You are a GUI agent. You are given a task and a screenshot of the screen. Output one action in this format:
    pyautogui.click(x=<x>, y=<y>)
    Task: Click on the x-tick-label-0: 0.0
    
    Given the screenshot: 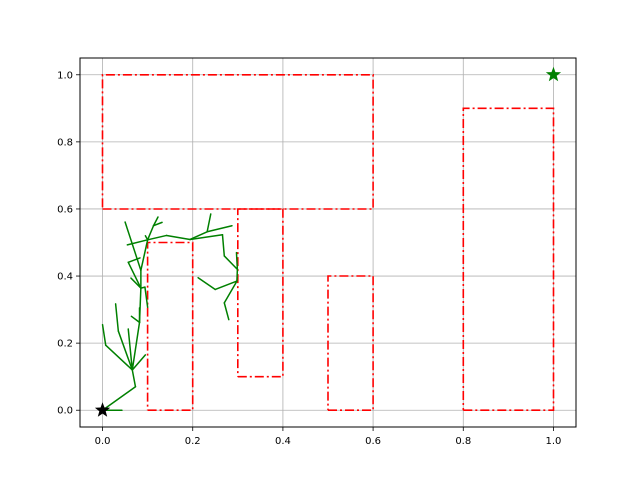 What is the action you would take?
    pyautogui.click(x=103, y=441)
    